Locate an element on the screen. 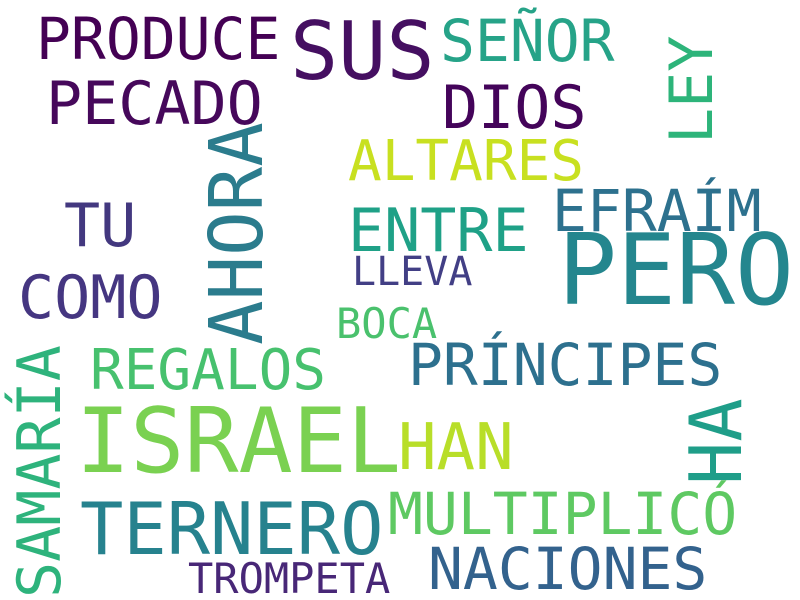 This screenshot has height=600, width=800. word-altares: ALTARES is located at coordinates (466, 161).